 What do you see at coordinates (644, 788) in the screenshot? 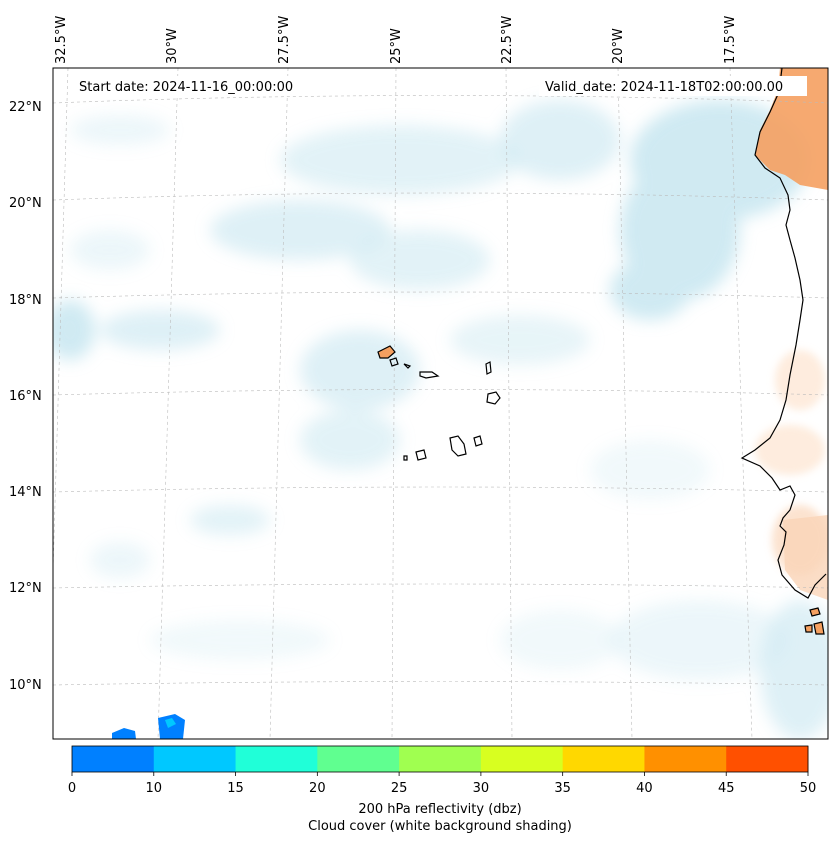
I see `colorbar-tick-label: 40` at bounding box center [644, 788].